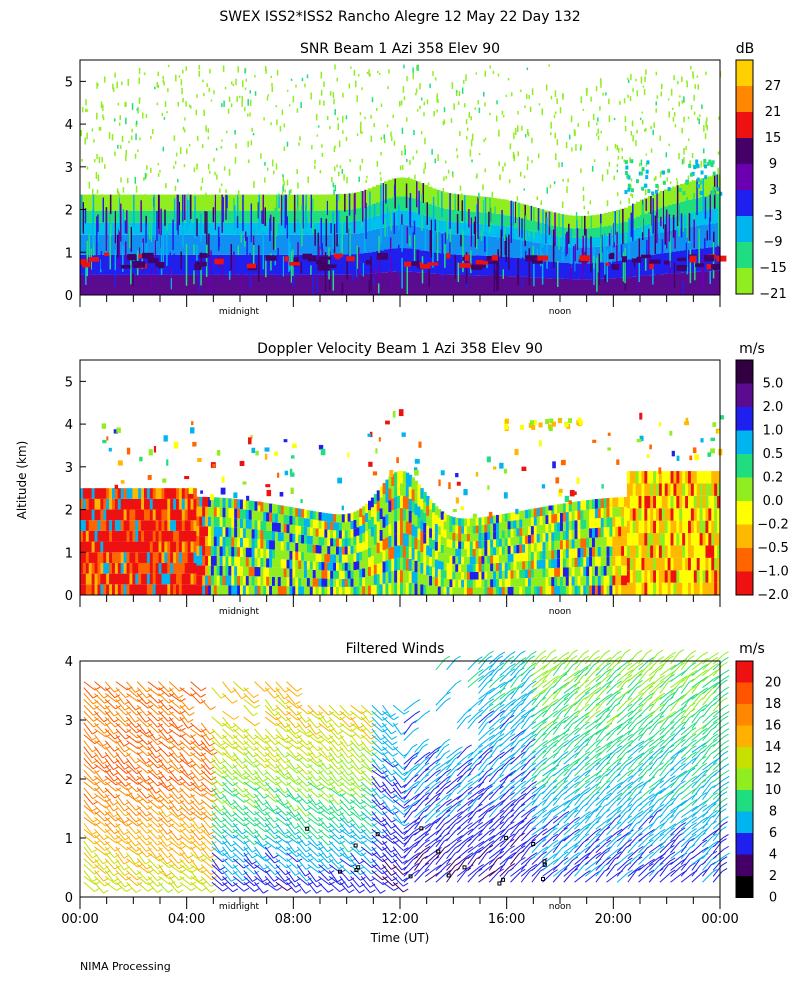  What do you see at coordinates (773, 548) in the screenshot?
I see `colorbar-label: −0.5` at bounding box center [773, 548].